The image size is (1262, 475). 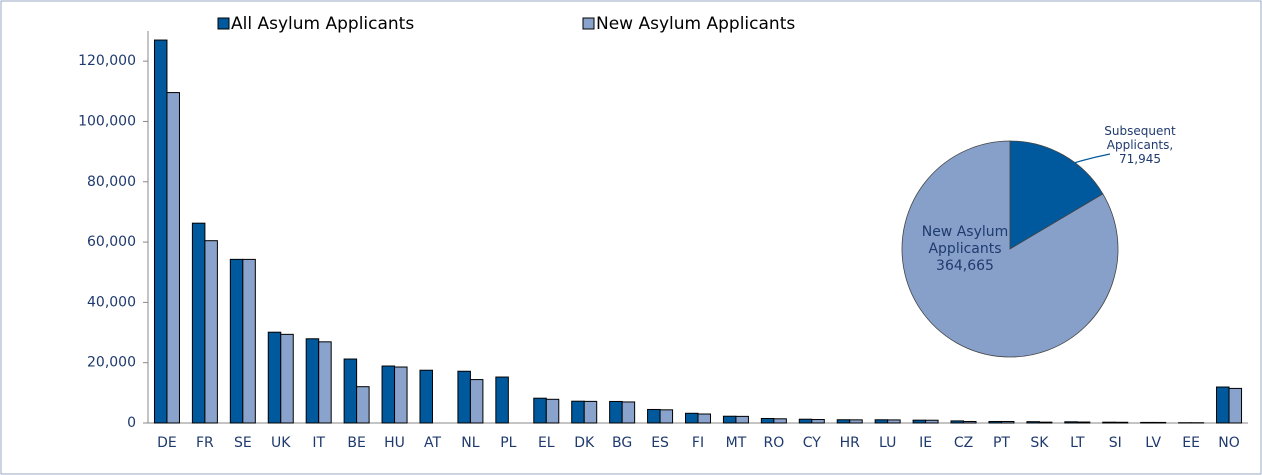 What do you see at coordinates (660, 443) in the screenshot?
I see `x-tick-label: ES` at bounding box center [660, 443].